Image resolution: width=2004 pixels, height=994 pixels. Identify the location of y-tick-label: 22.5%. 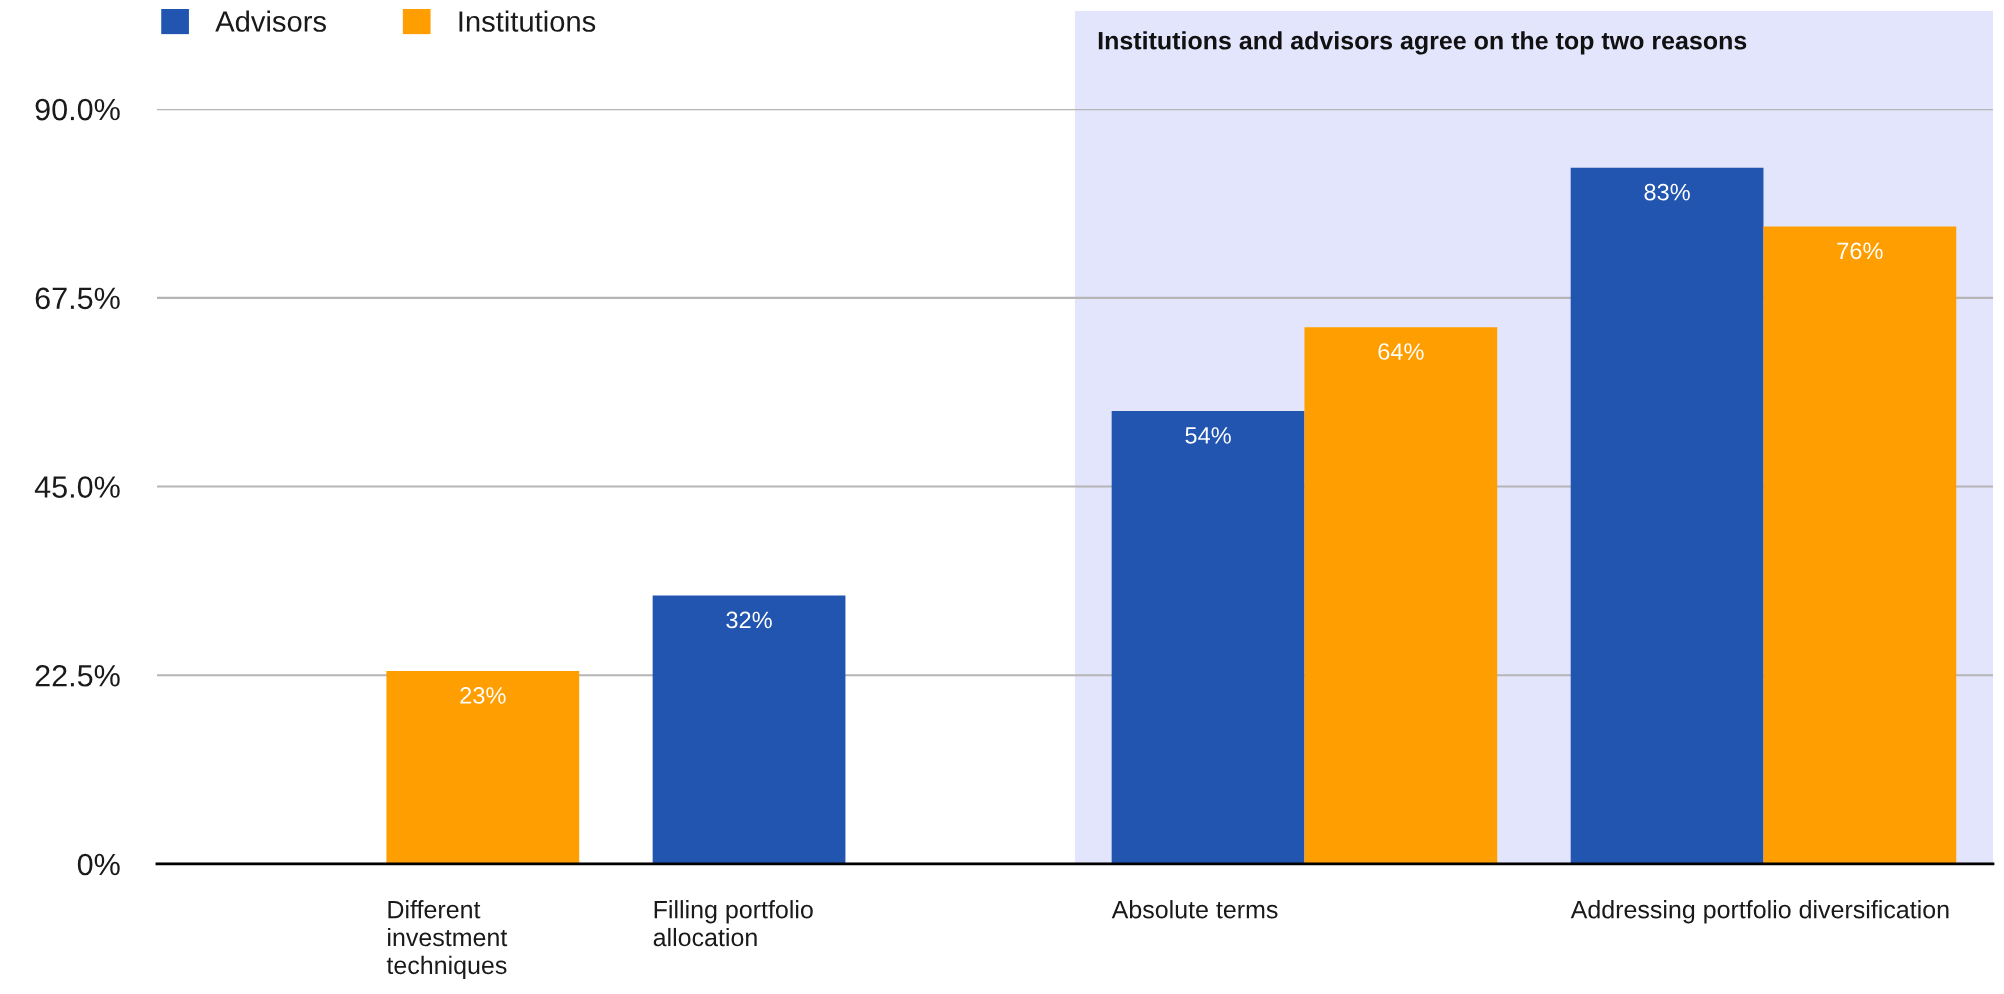
(77, 675).